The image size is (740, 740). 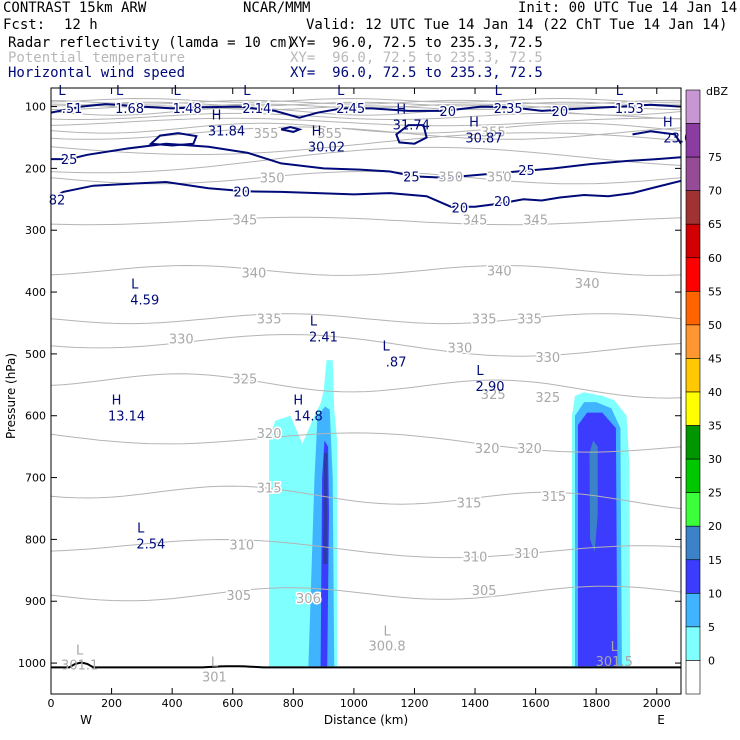 I want to click on field-reflectivity-name: Radar reflectivity (lamda = 10 cm), so click(x=151, y=43).